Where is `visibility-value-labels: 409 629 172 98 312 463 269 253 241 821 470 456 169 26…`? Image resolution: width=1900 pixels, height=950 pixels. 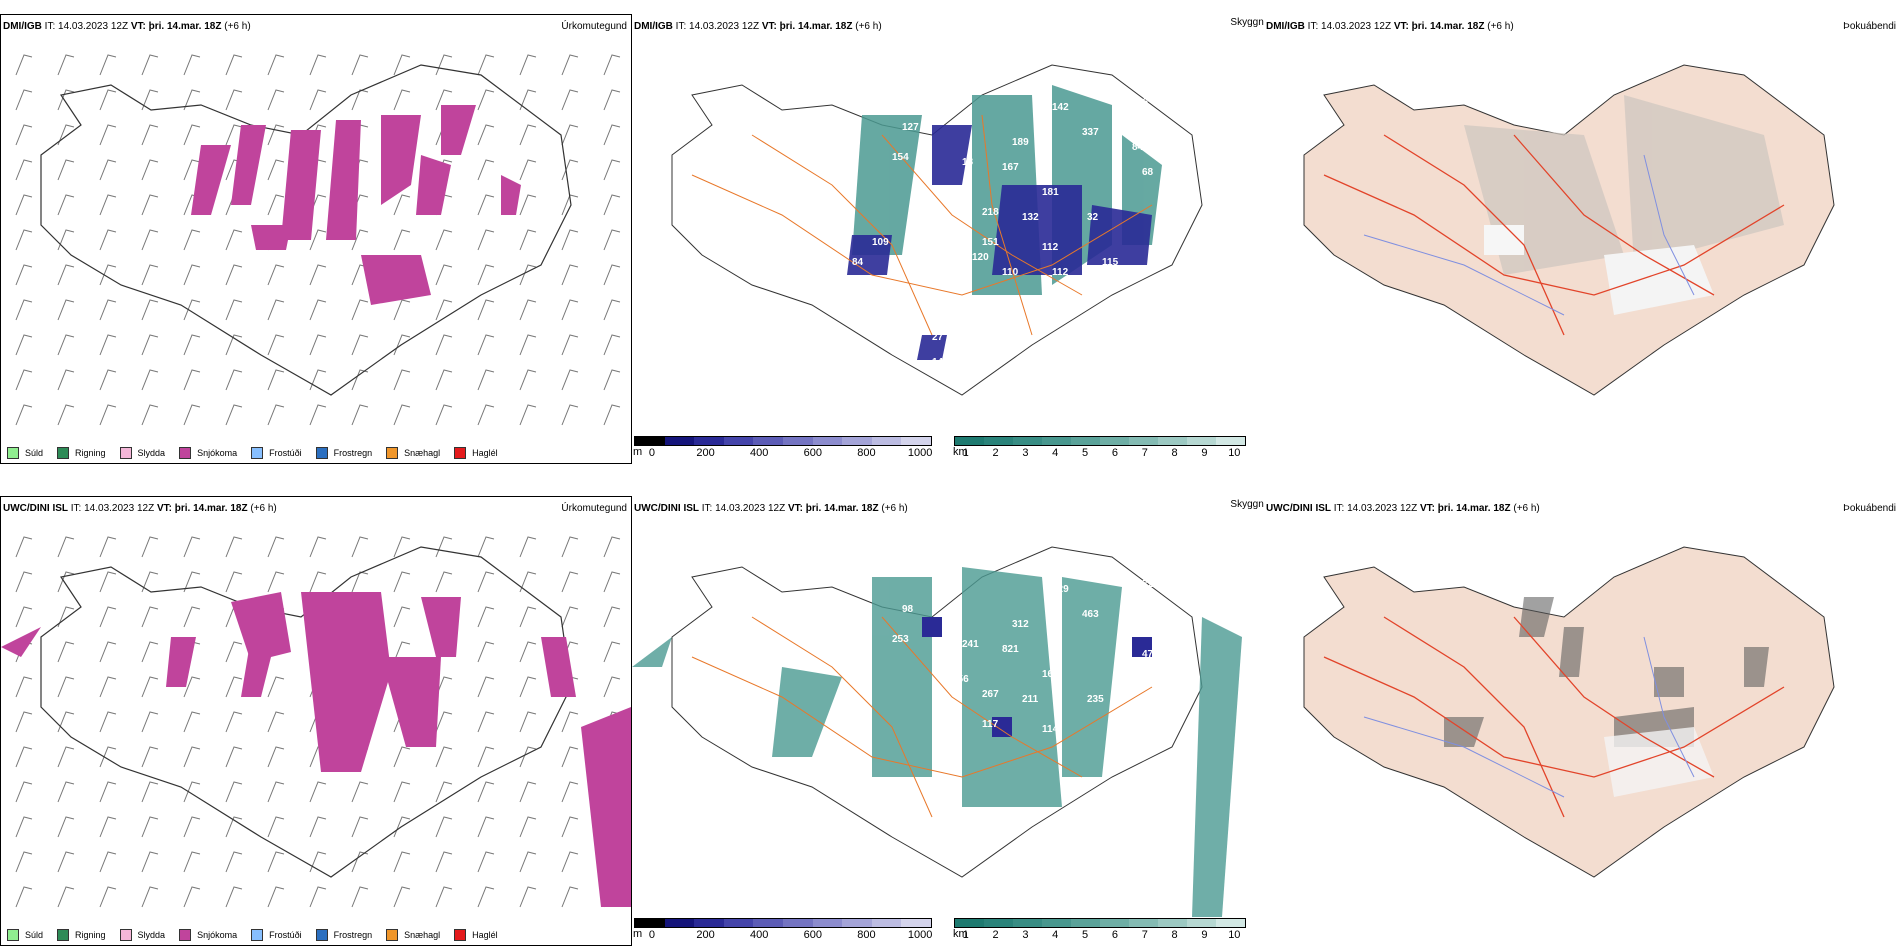 visibility-value-labels: 409 629 172 98 312 463 269 253 241 821 470 456 169 26… is located at coordinates (1025, 657).